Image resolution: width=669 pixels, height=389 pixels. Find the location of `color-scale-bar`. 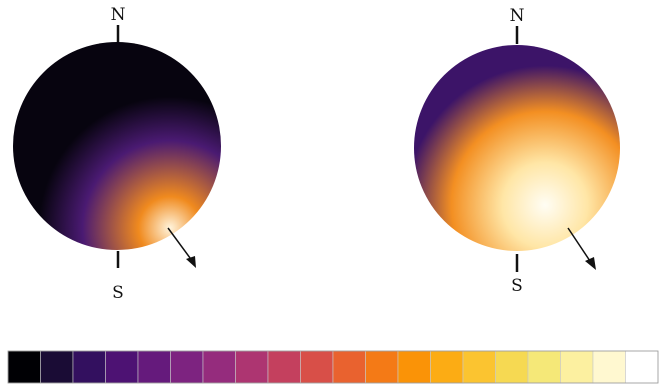

color-scale-bar is located at coordinates (333, 367).